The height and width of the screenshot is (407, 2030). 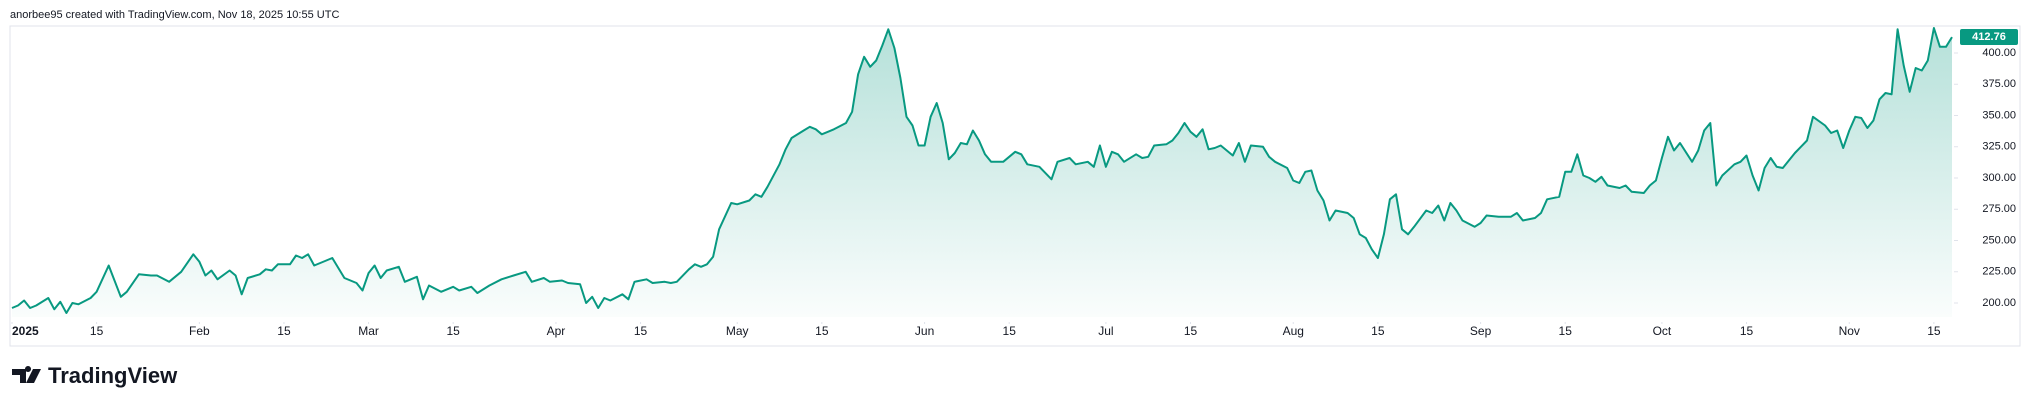 I want to click on x-tick-label: Jun, so click(x=924, y=331).